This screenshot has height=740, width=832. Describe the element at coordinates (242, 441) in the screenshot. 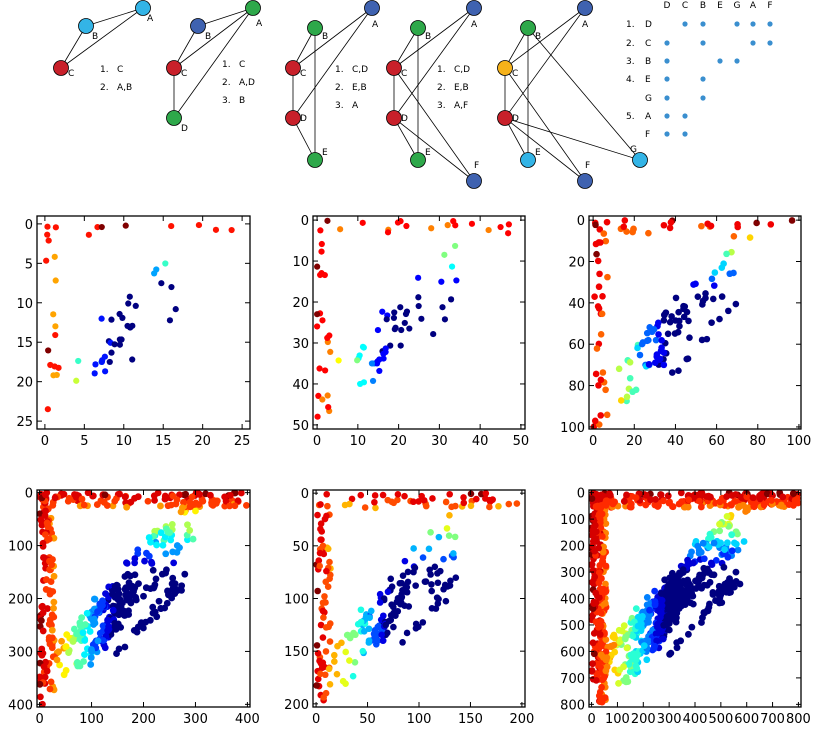

I see `x-tick-label: 25` at that location.